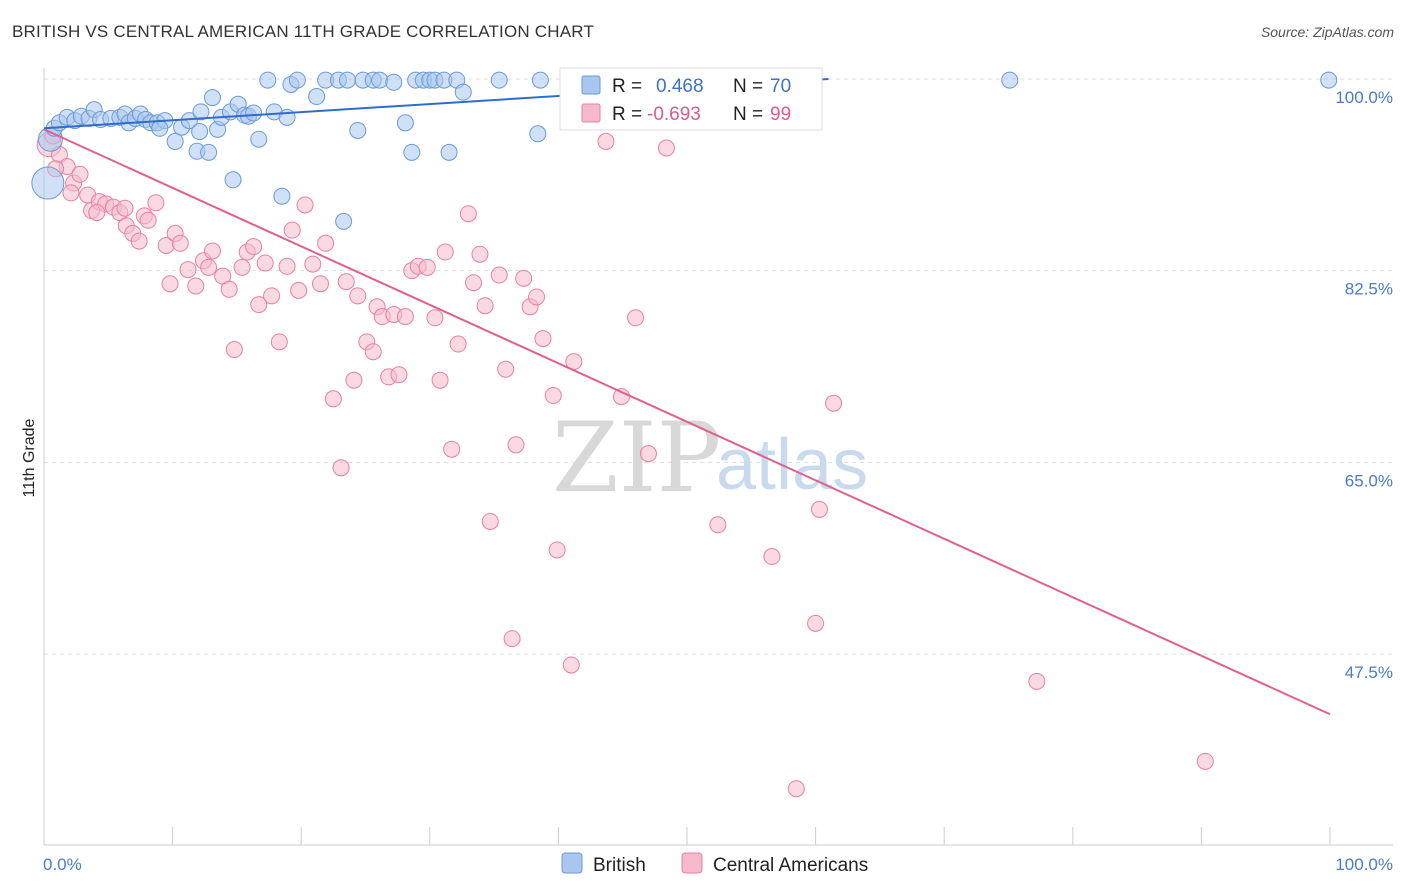  What do you see at coordinates (591, 113) in the screenshot?
I see `central-legend-swatch` at bounding box center [591, 113].